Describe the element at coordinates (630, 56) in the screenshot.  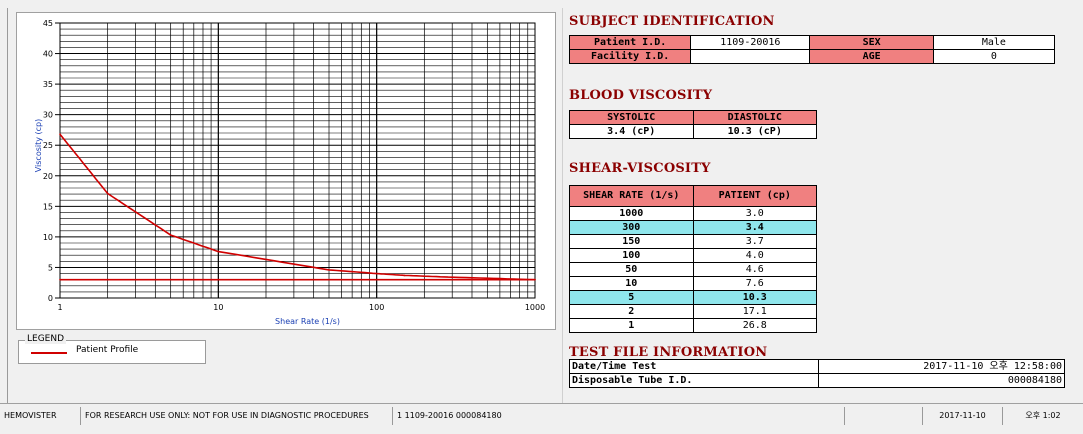
I see `facility-id-label: Facility I.D.` at that location.